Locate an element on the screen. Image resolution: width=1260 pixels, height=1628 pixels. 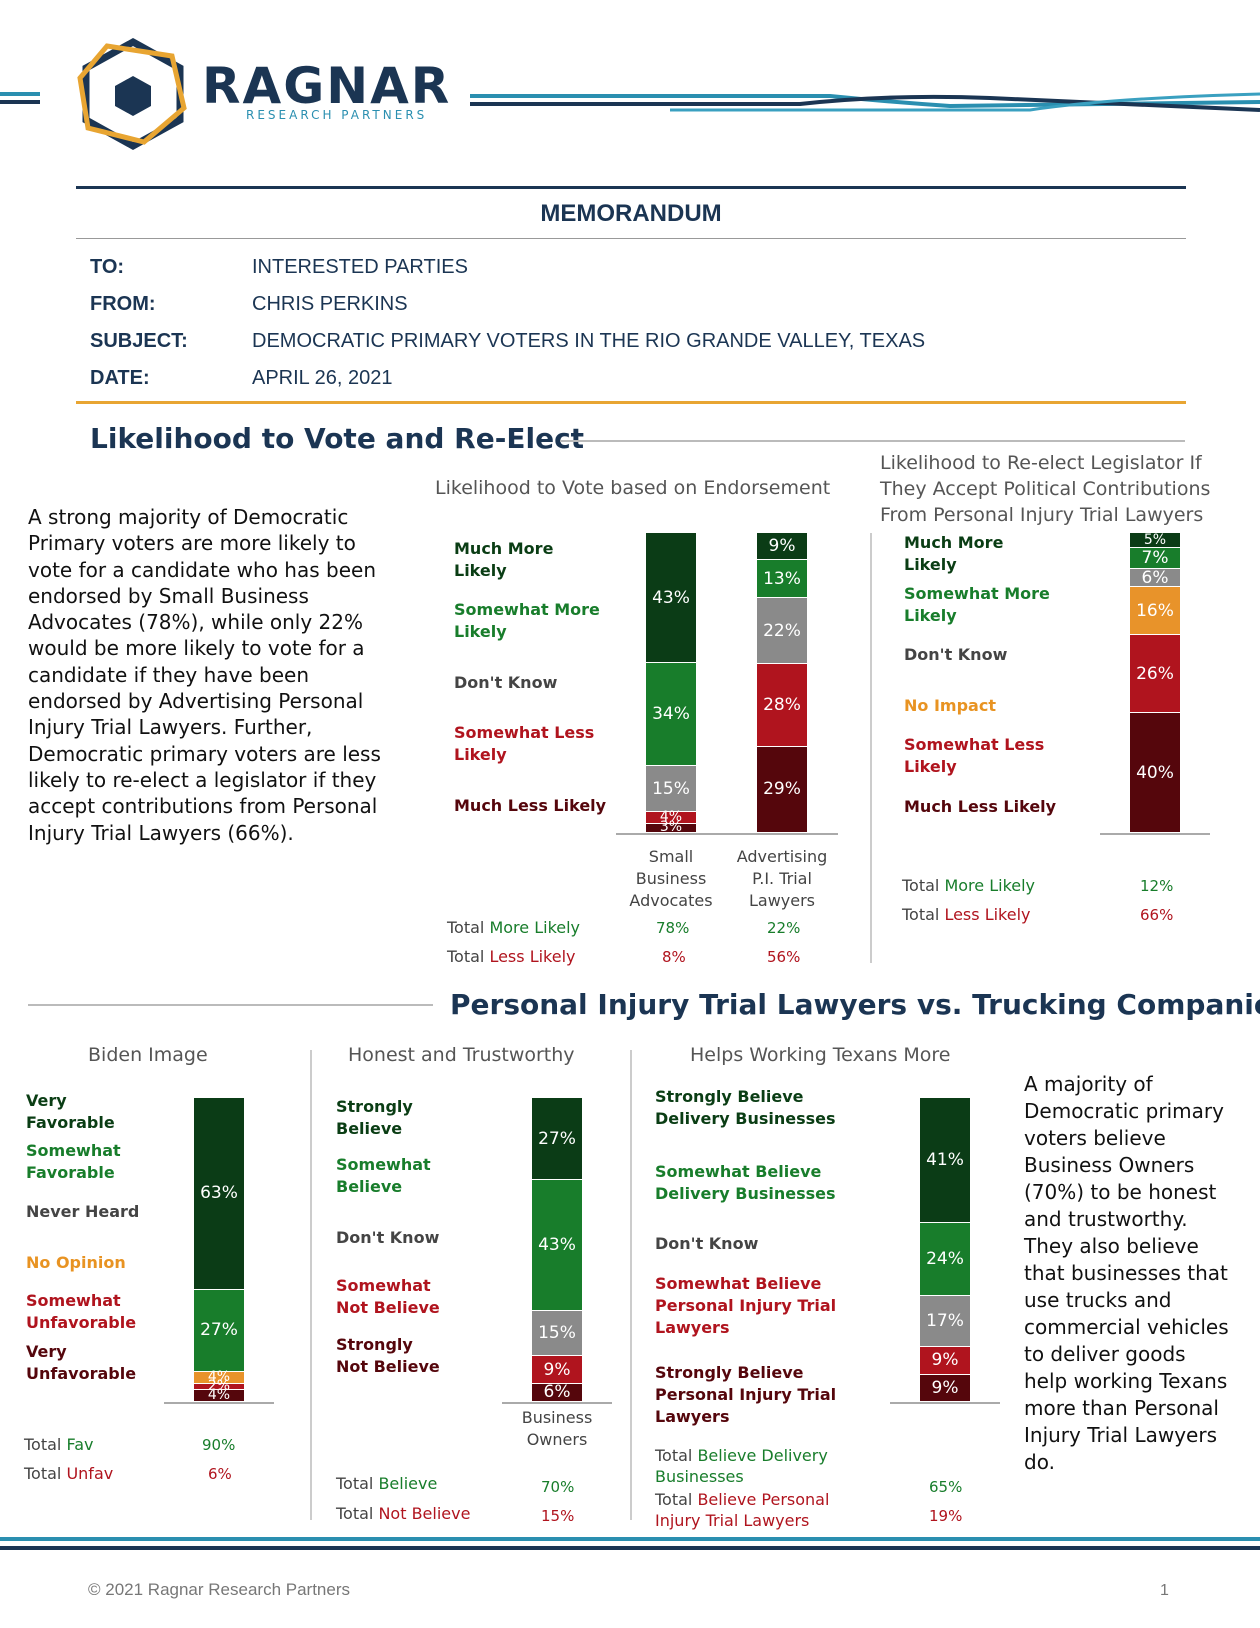
bar-segment-somewhat-favorable: 27% is located at coordinates (219, 1330).